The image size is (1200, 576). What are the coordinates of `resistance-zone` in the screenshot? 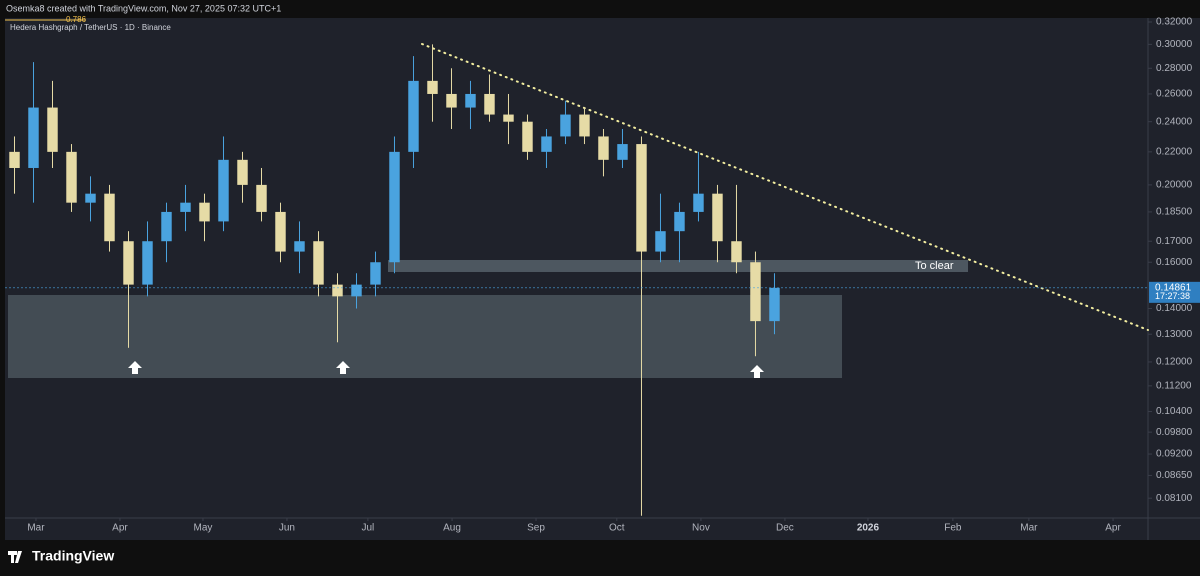 It's located at (678, 266).